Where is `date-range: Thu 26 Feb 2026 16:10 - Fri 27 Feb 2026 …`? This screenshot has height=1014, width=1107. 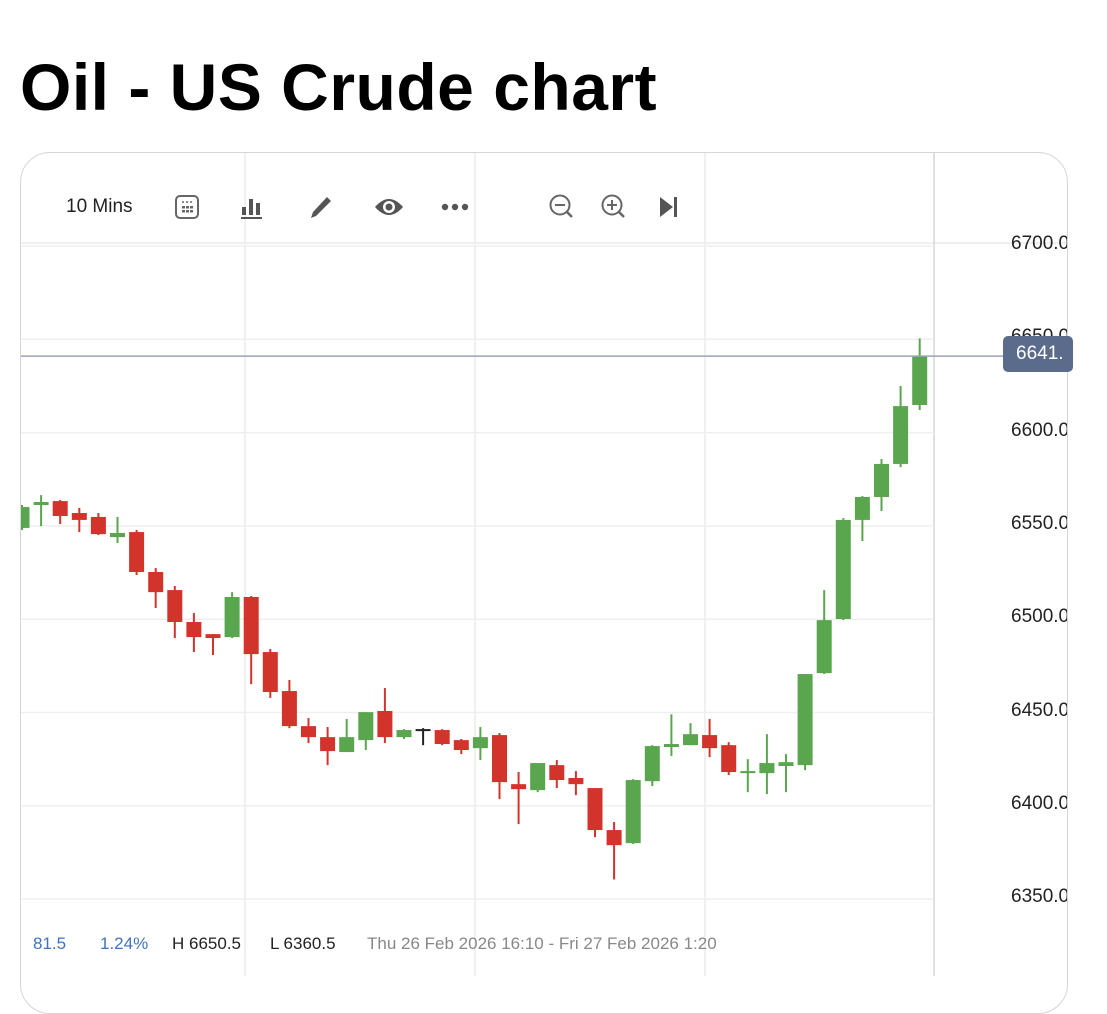
date-range: Thu 26 Feb 2026 16:10 - Fri 27 Feb 2026 … is located at coordinates (542, 943).